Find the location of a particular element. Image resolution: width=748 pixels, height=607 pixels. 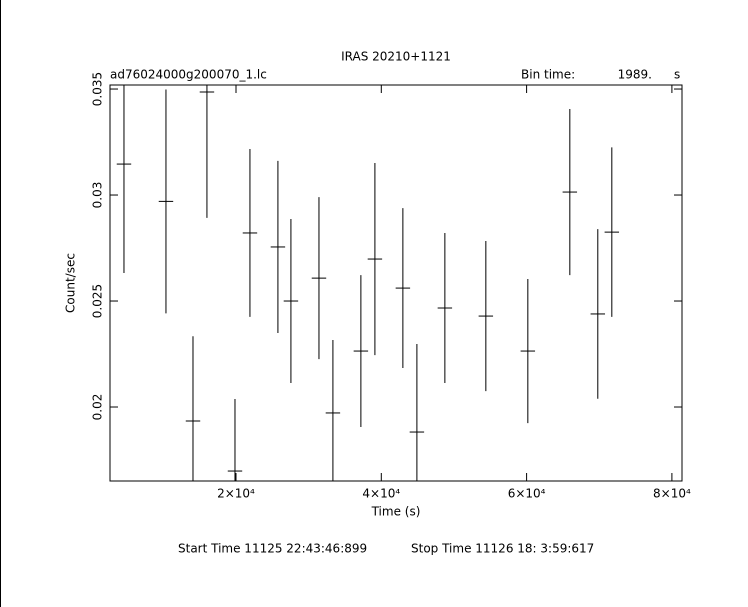

y-tick-label: 0.03 is located at coordinates (98, 195).